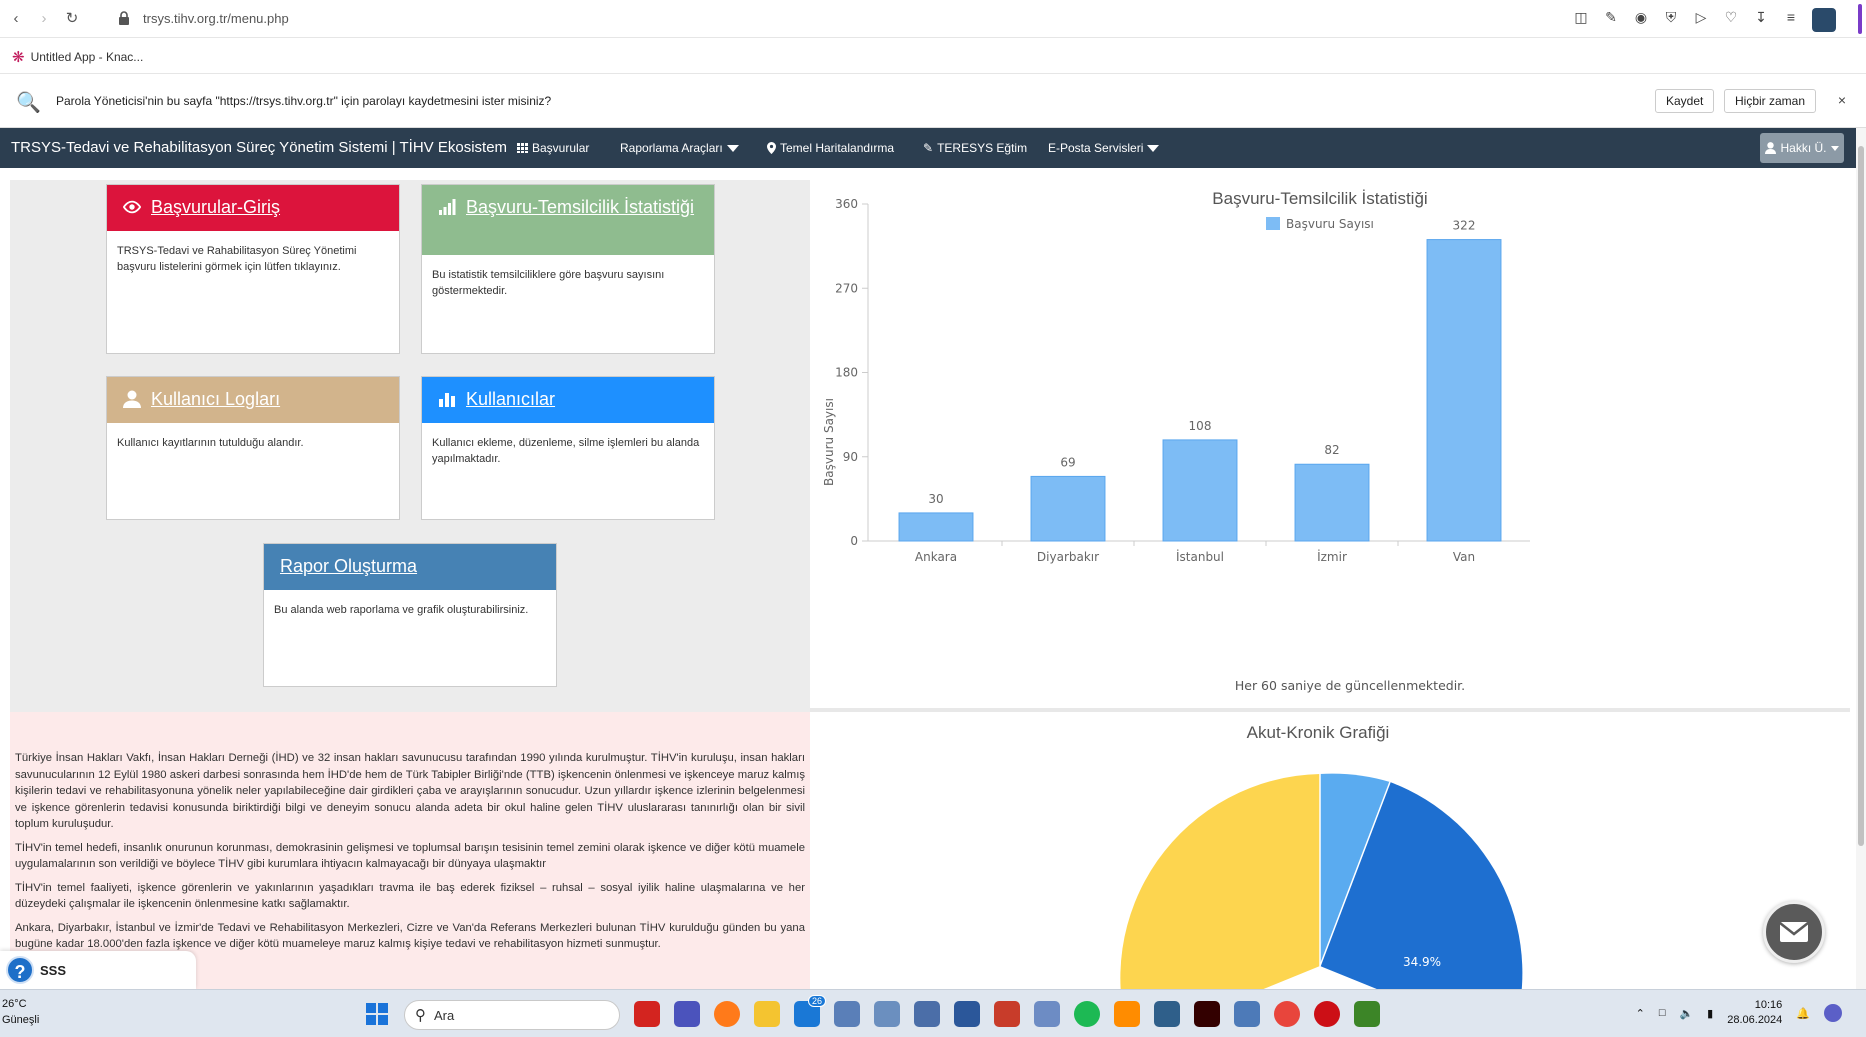 The width and height of the screenshot is (1866, 1037). What do you see at coordinates (1761, 17) in the screenshot?
I see `download-icon: ↧` at bounding box center [1761, 17].